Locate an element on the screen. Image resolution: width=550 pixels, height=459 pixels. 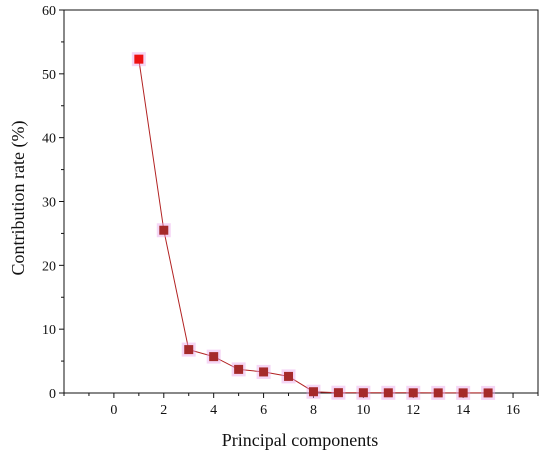
y-tick-label: 20 is located at coordinates (49, 266).